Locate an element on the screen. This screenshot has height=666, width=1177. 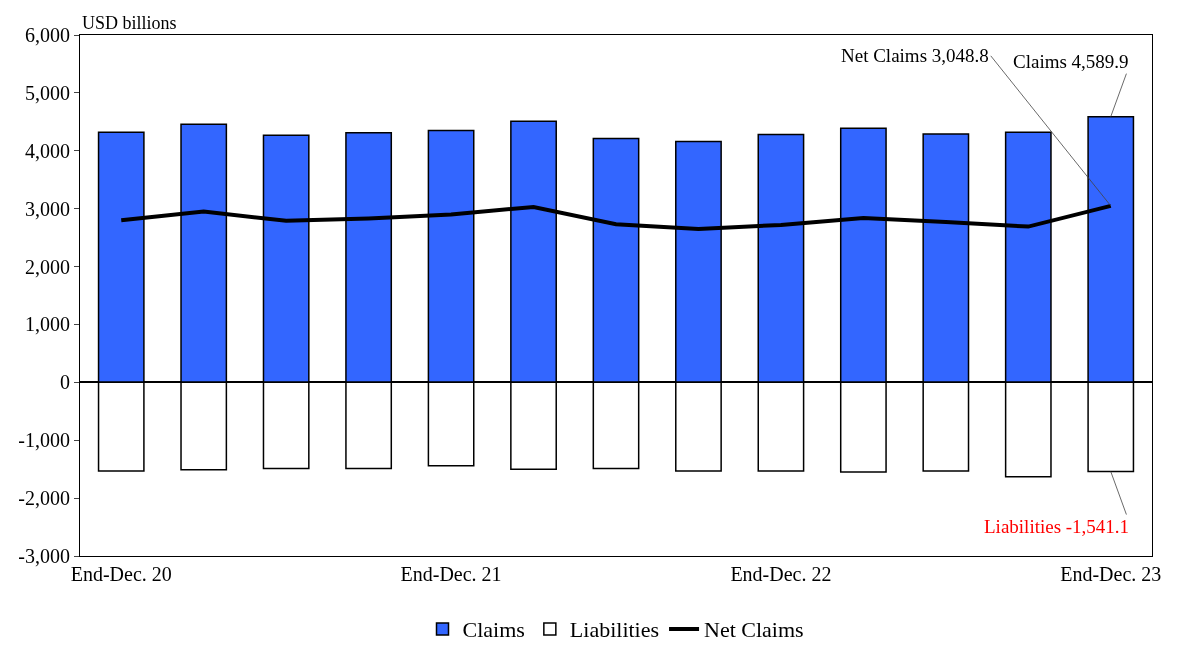
y-tick-label: 2,000 is located at coordinates (47, 266).